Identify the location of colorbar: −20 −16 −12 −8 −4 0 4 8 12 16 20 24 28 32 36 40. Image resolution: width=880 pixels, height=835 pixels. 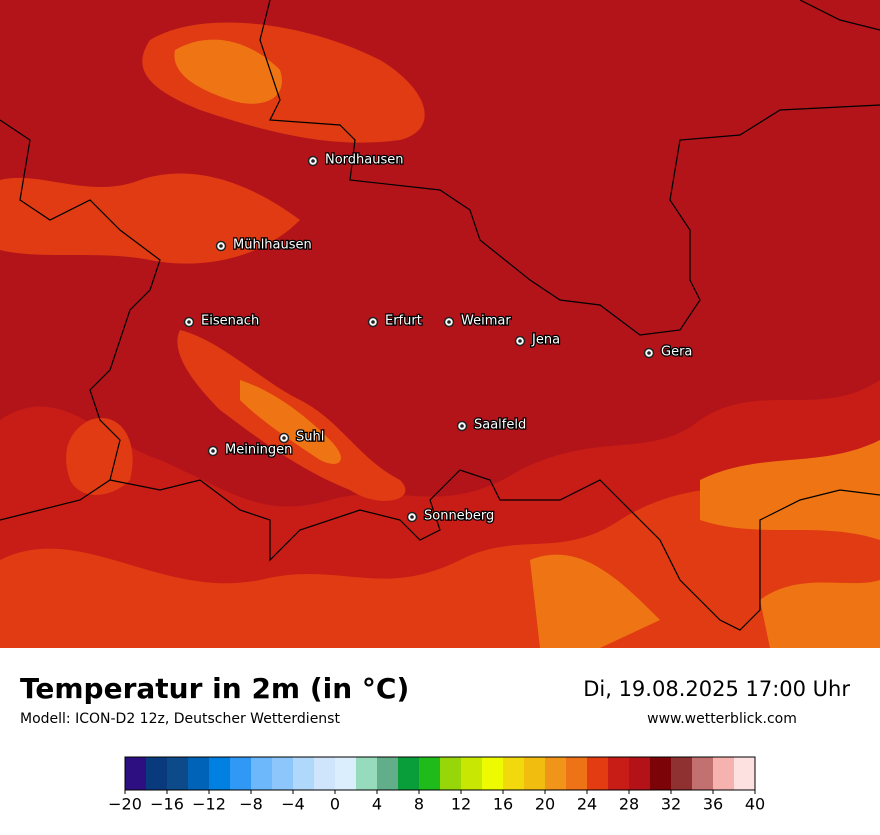
(436, 785).